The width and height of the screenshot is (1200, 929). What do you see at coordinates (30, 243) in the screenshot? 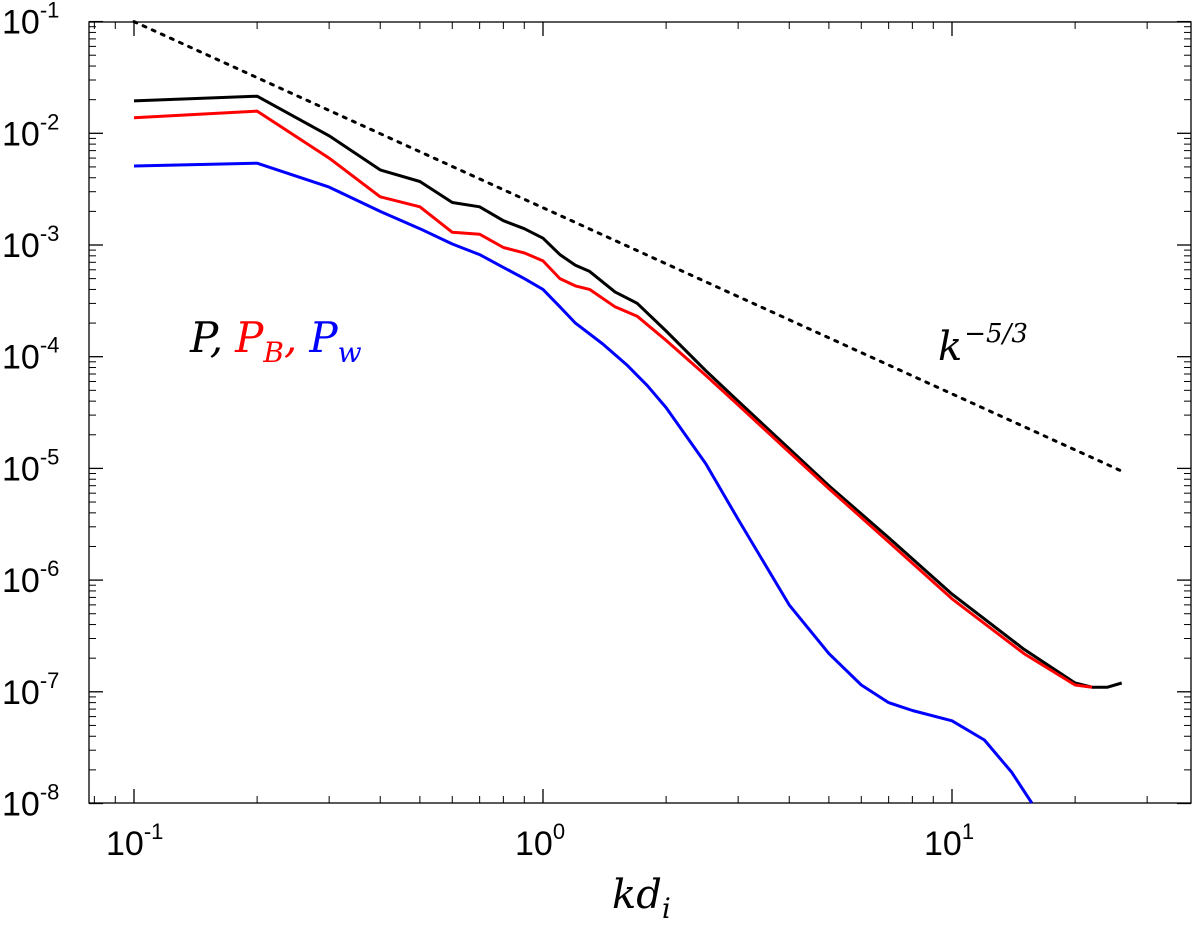
I see `y-tick-label: 10⁻³` at bounding box center [30, 243].